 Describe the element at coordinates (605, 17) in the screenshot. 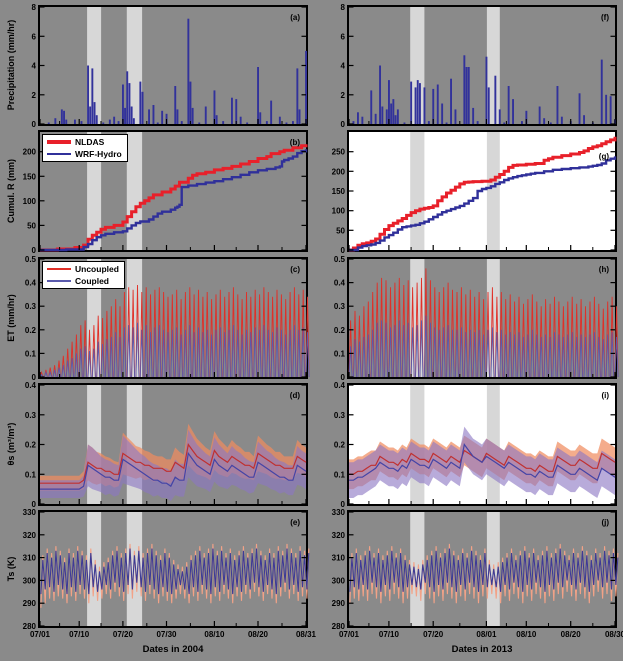

I see `svg-text: (f)` at that location.